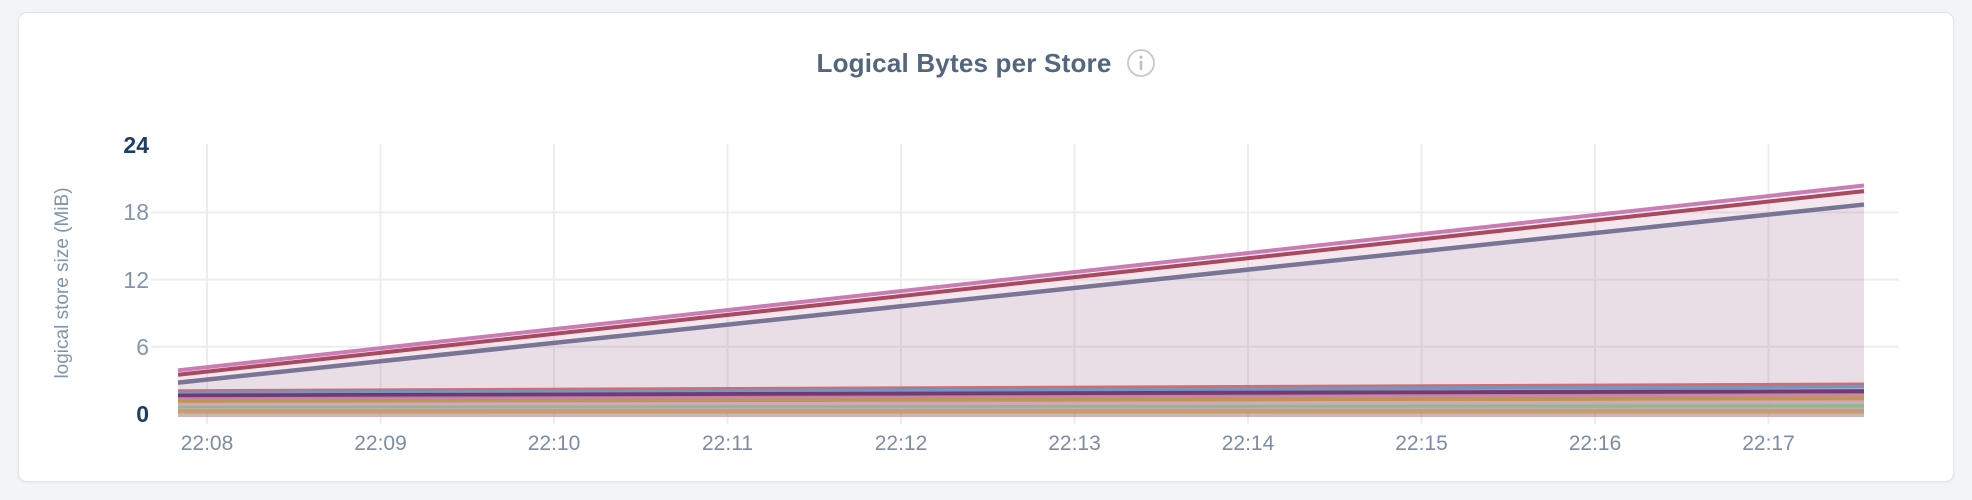 This screenshot has height=500, width=1972. What do you see at coordinates (1768, 443) in the screenshot?
I see `x-tick-label: 22:17` at bounding box center [1768, 443].